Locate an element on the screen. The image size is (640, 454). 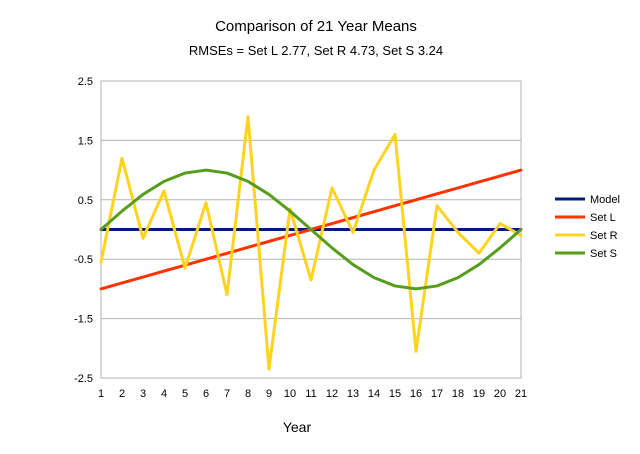
x-tick-label: 16 is located at coordinates (416, 394).